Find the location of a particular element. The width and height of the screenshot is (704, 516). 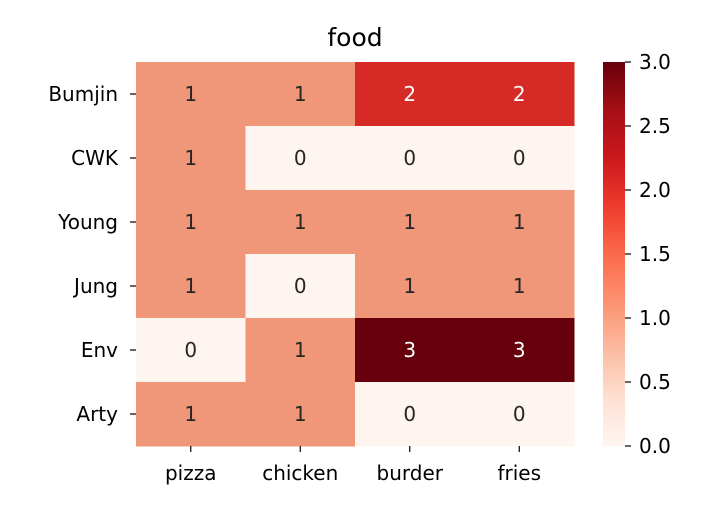

colorbar-tick-label: 2.5 is located at coordinates (655, 126).